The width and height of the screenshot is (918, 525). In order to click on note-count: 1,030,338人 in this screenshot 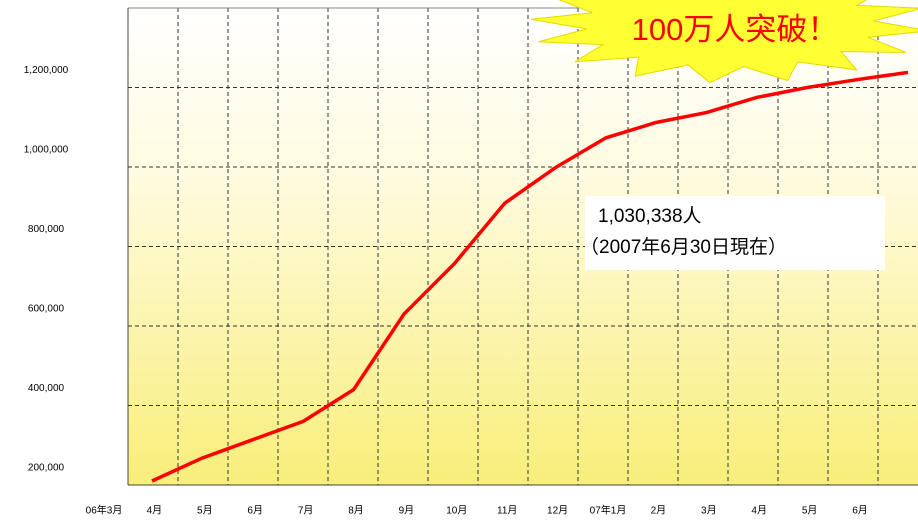, I will do `click(650, 216)`.